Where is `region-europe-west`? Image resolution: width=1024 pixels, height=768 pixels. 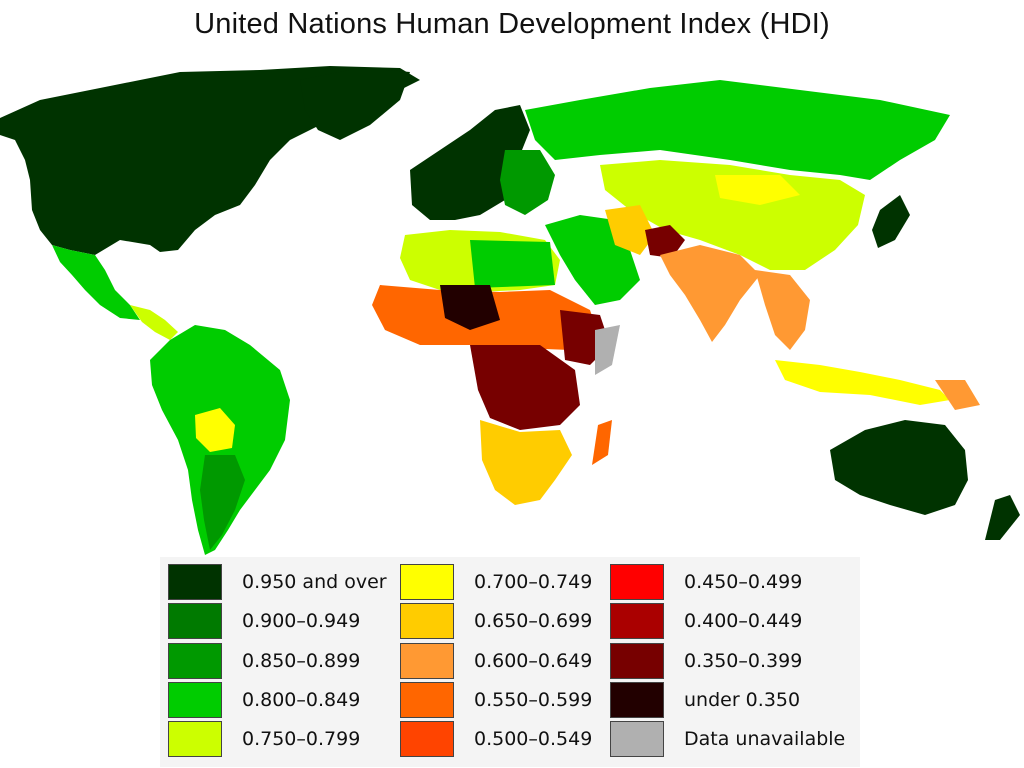
region-europe-west is located at coordinates (470, 162).